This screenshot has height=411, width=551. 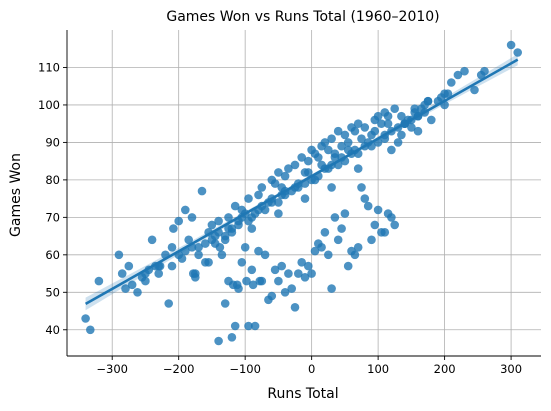 I want to click on x-tick-label: 100, so click(x=378, y=369).